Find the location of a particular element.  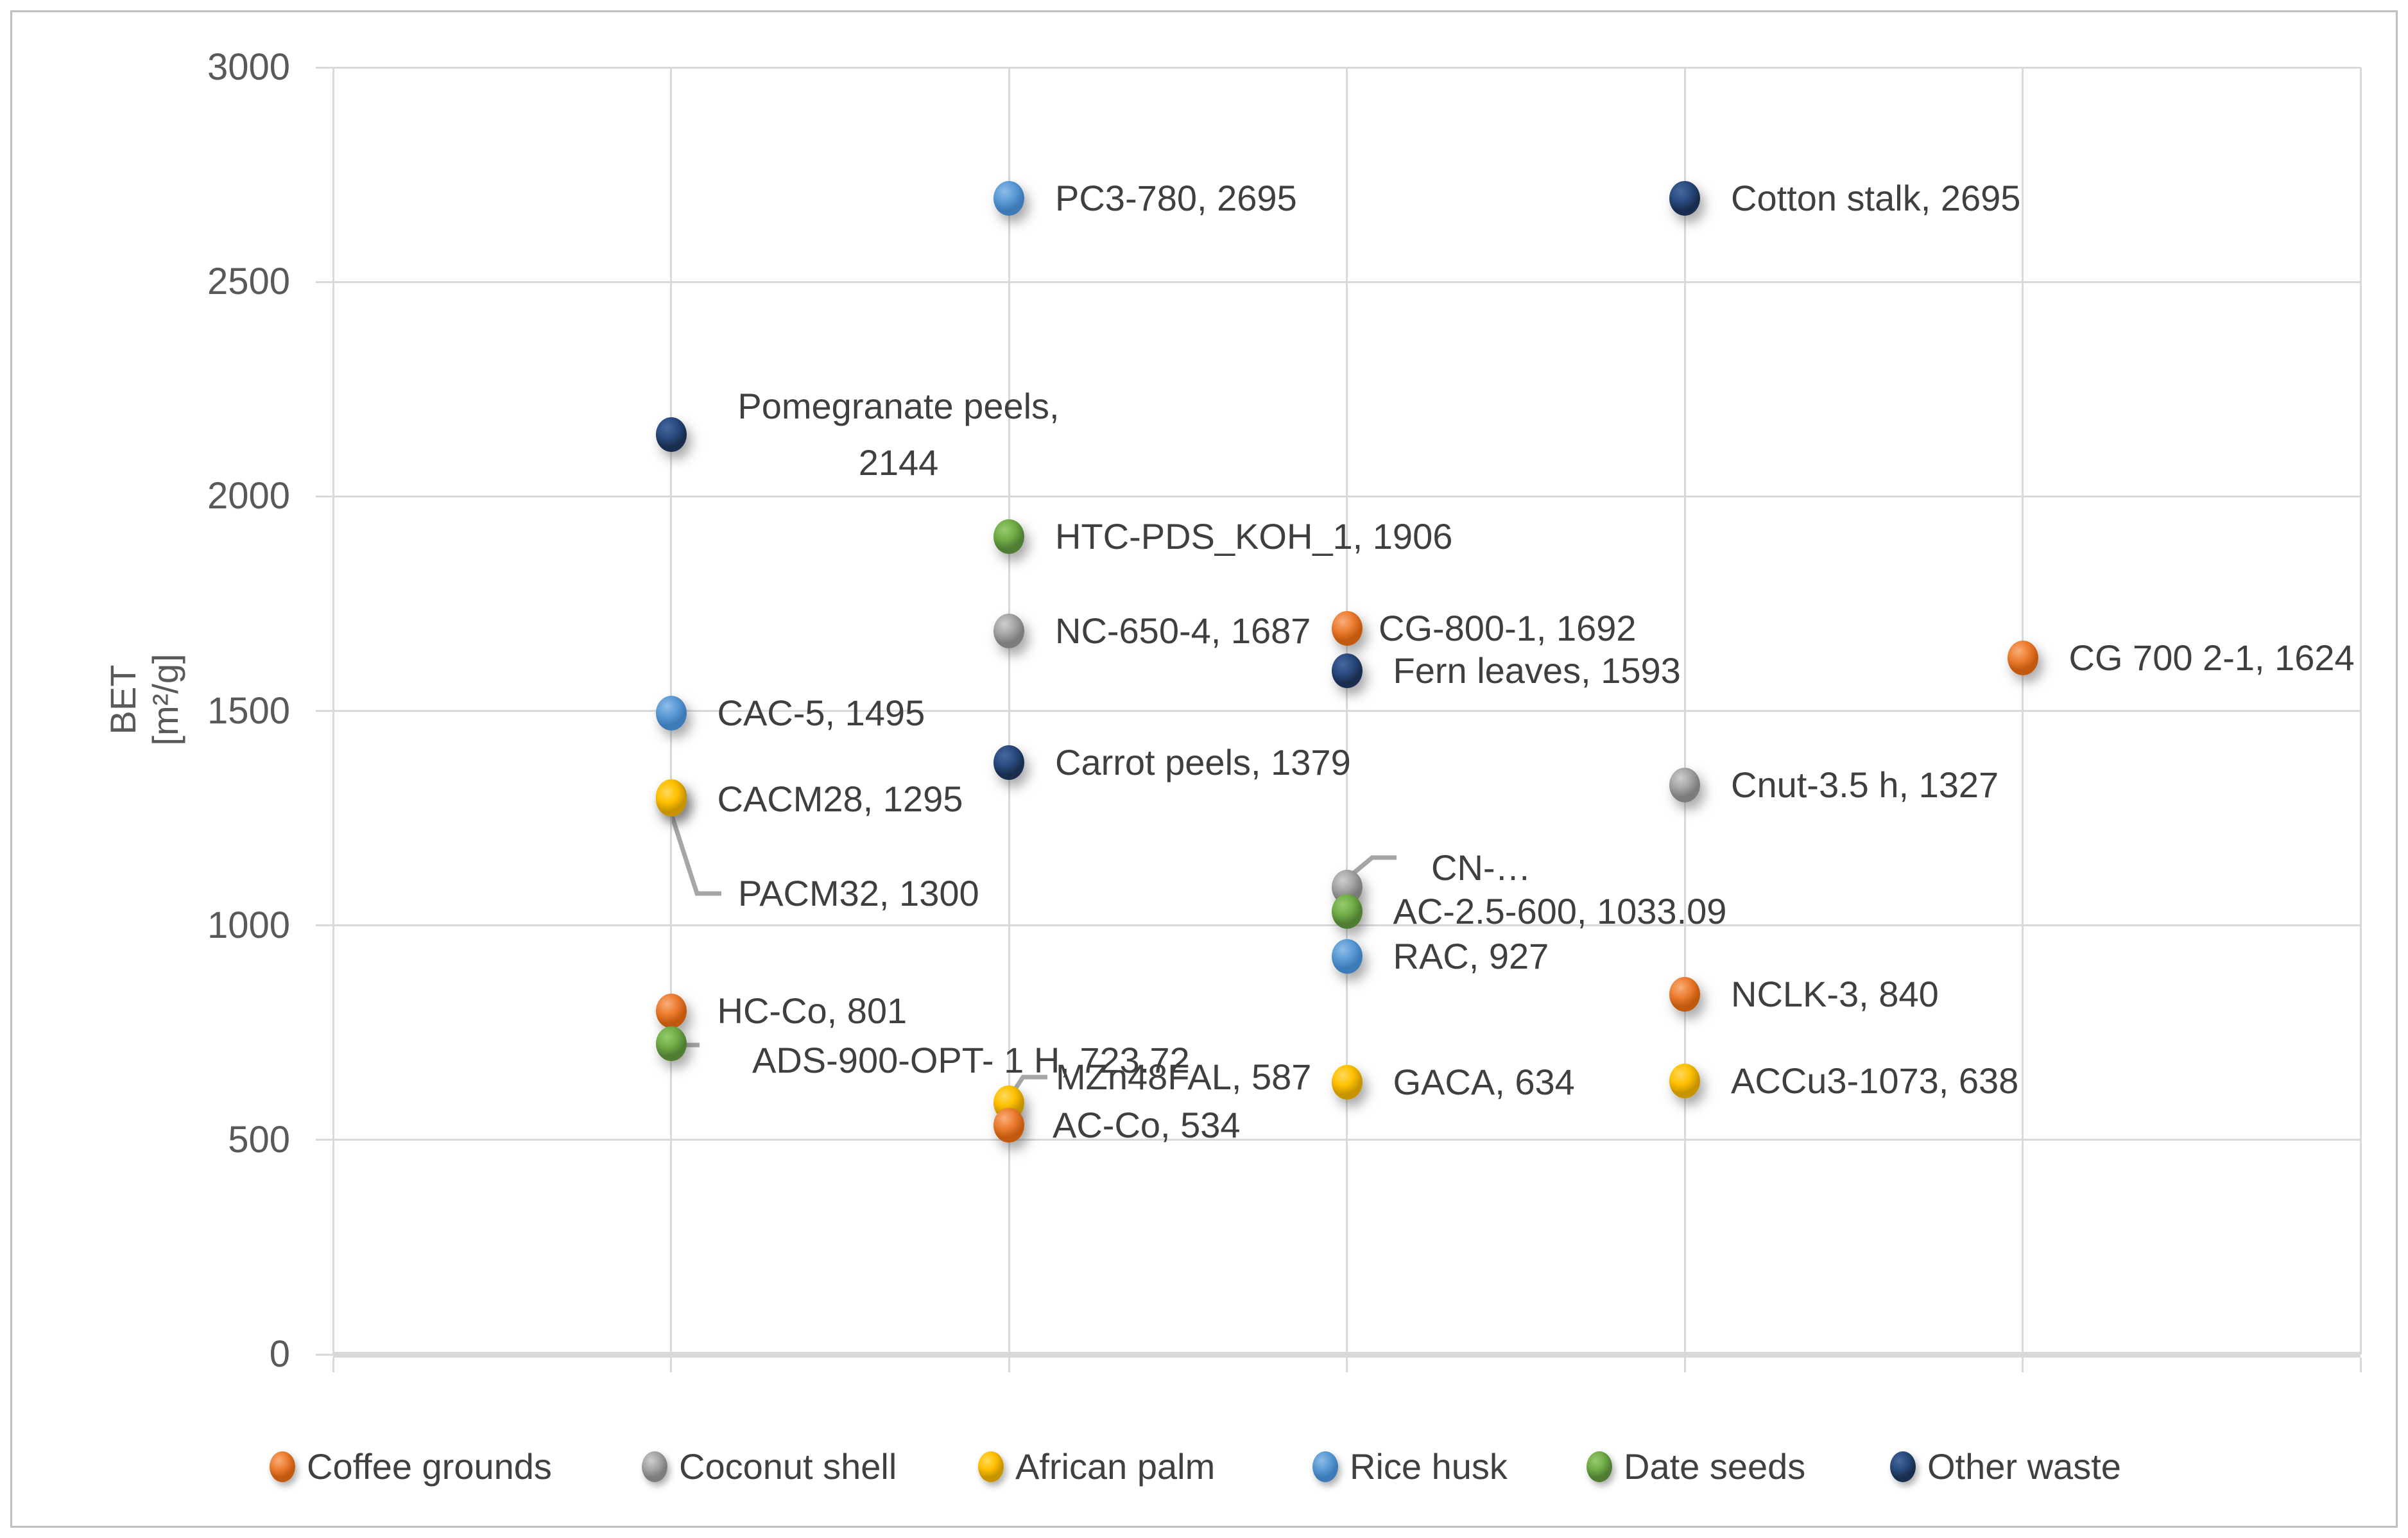

legend-marker-coconut-shell is located at coordinates (654, 1466).